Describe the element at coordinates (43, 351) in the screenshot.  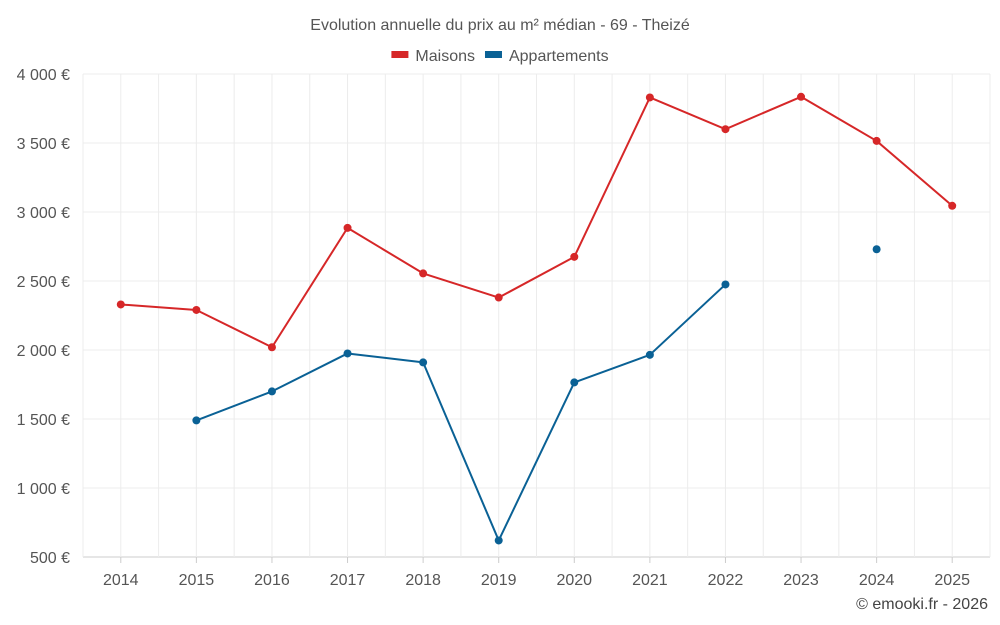
I see `y-tick-label: 2 000 €` at that location.